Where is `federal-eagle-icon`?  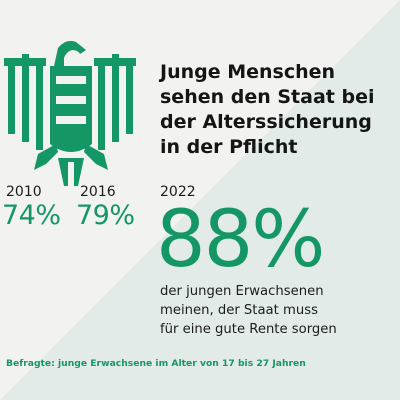 federal-eagle-icon is located at coordinates (70, 113).